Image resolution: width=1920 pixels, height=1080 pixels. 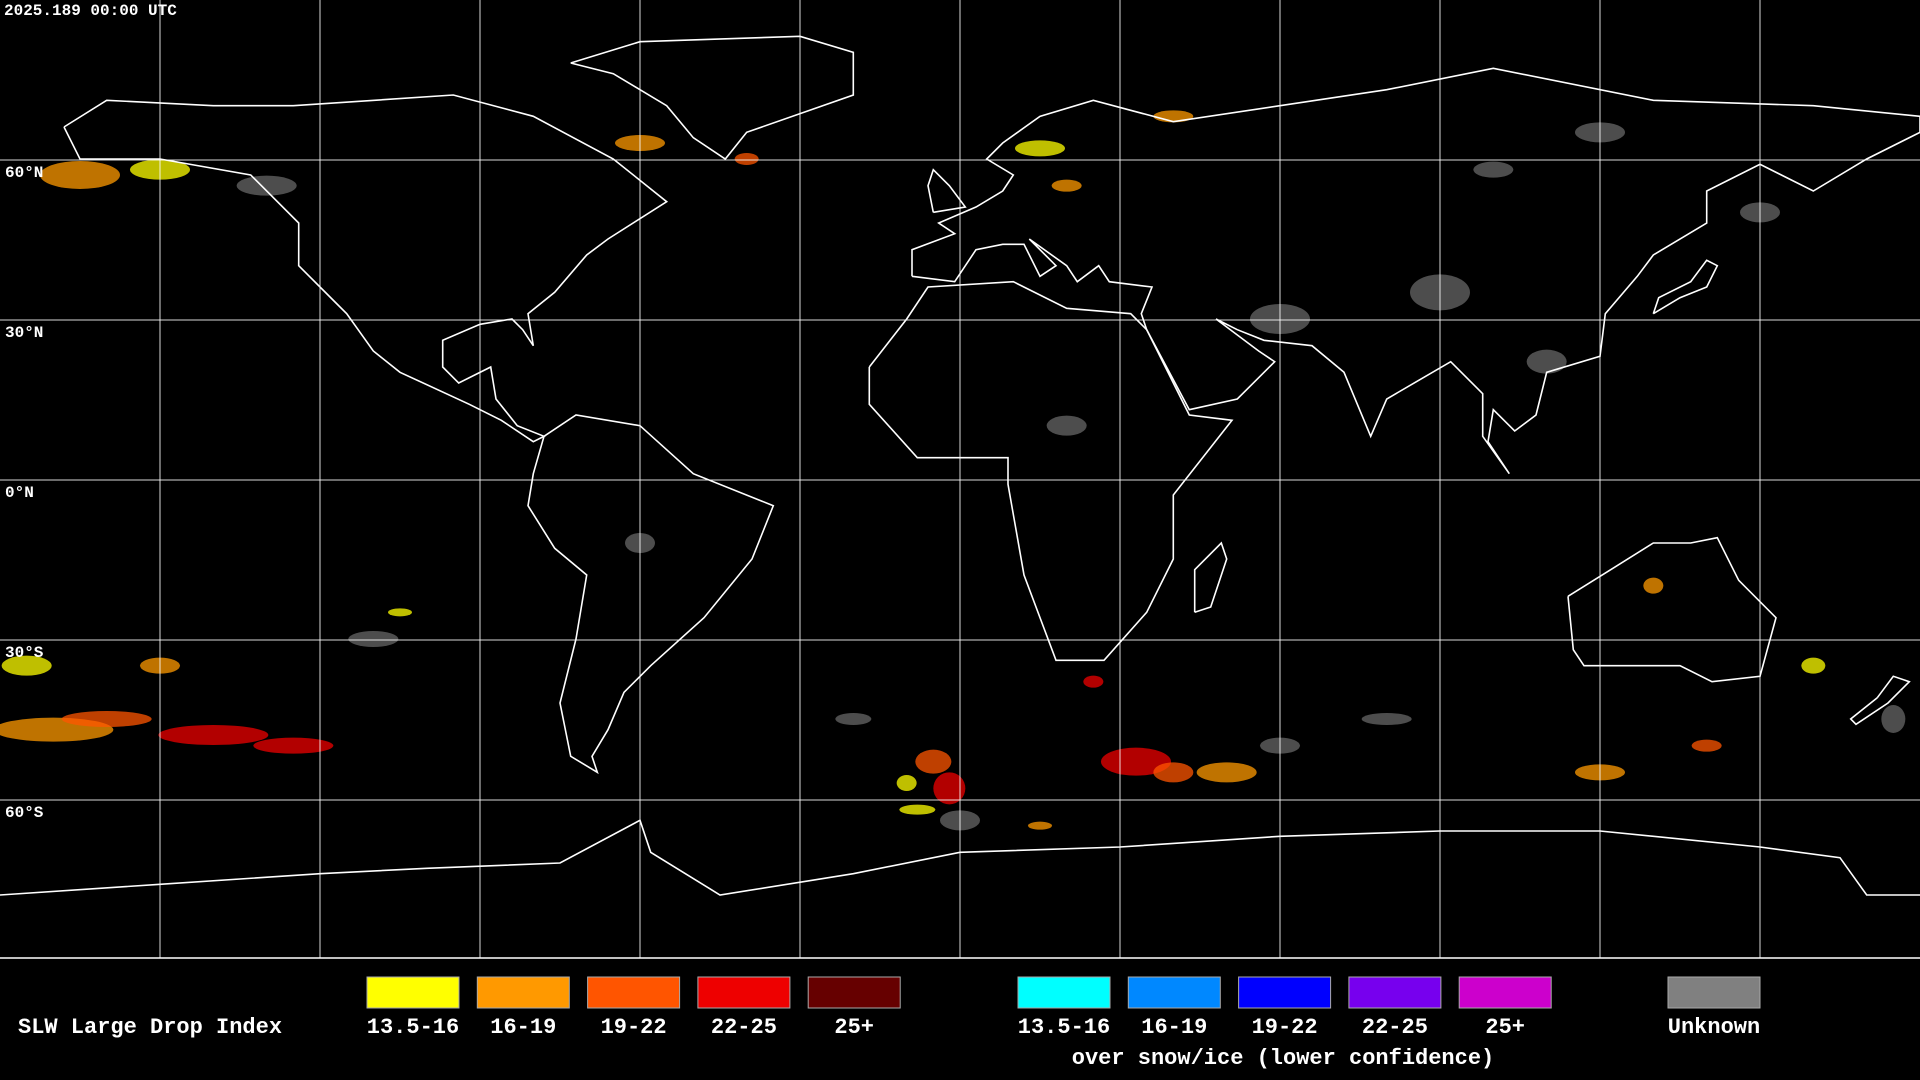 What do you see at coordinates (19, 493) in the screenshot?
I see `latitude-label: 0°N` at bounding box center [19, 493].